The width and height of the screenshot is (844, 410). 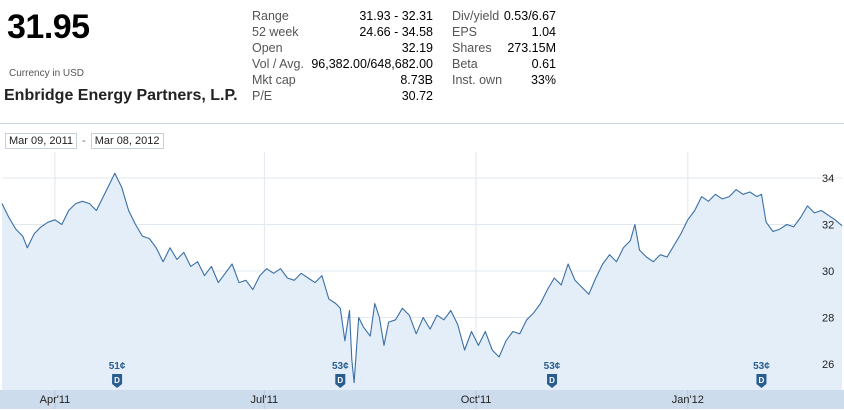 What do you see at coordinates (267, 47) in the screenshot?
I see `stat-label: Open` at bounding box center [267, 47].